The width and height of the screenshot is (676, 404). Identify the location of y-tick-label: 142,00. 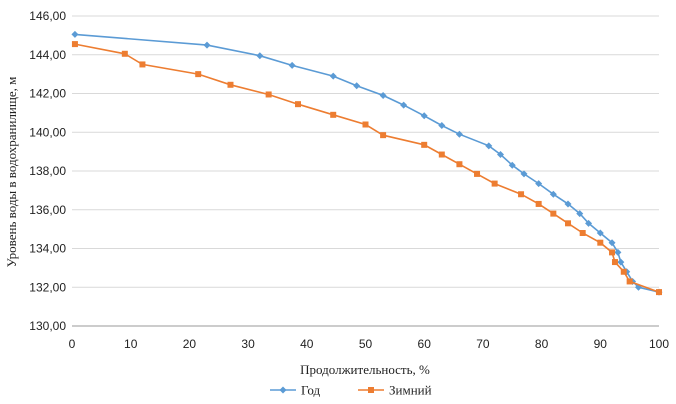
(47, 94).